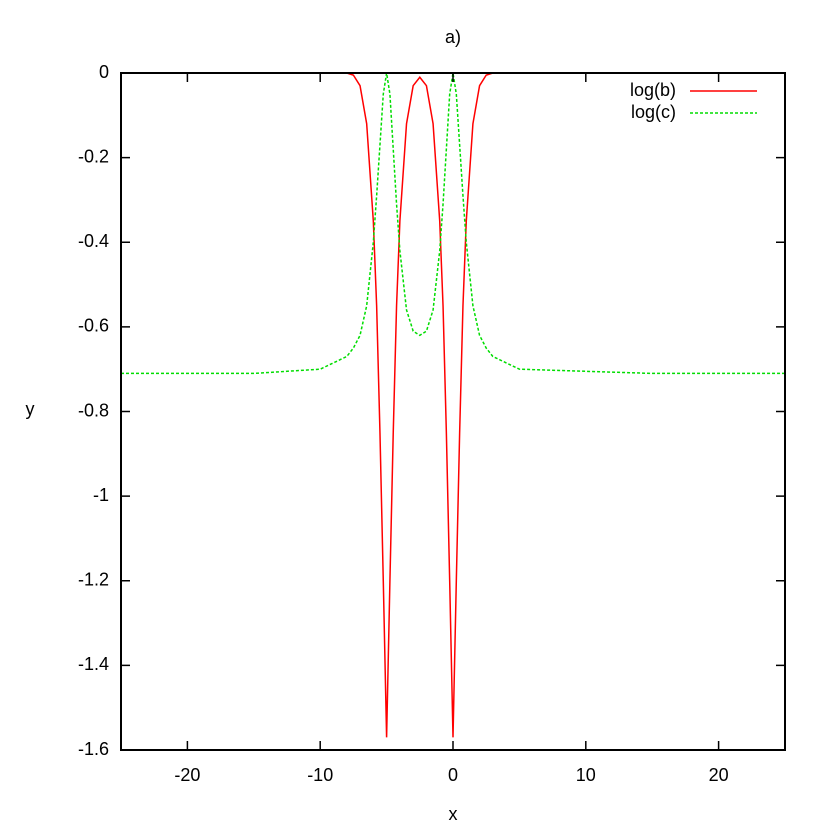 This screenshot has height=830, width=830. I want to click on y-tick-label: -1.6, so click(93, 749).